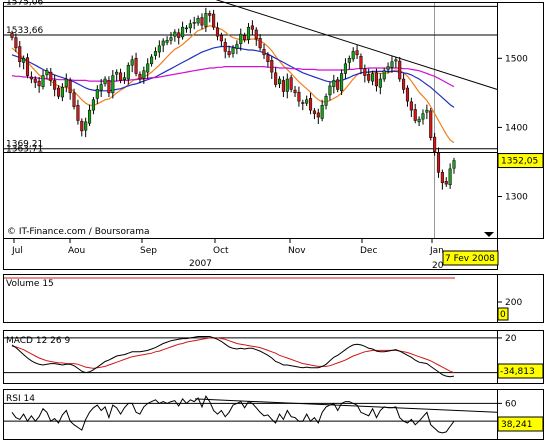 The width and height of the screenshot is (547, 443). What do you see at coordinates (516, 198) in the screenshot?
I see `y-tick-label: 1300` at bounding box center [516, 198].